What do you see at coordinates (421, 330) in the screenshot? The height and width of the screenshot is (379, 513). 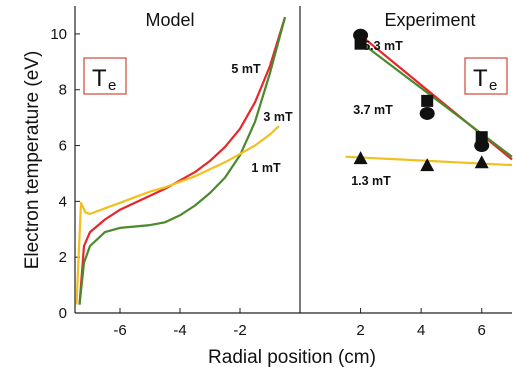 I see `x-tick-label: 4` at bounding box center [421, 330].